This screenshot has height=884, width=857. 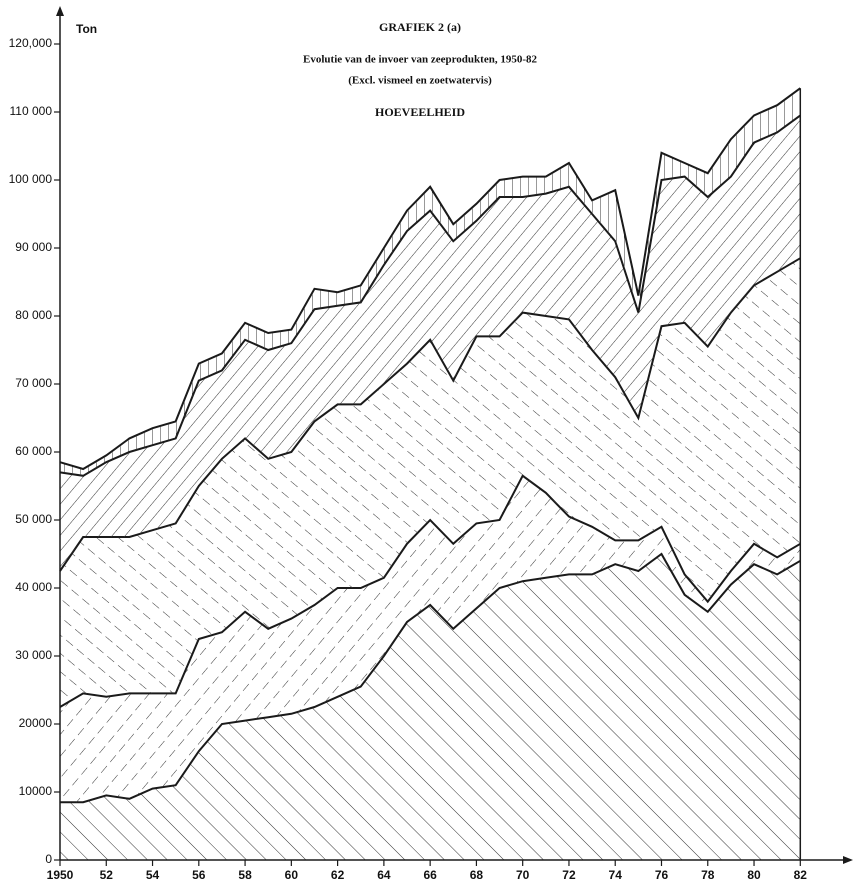 What do you see at coordinates (36, 723) in the screenshot?
I see `y-tick-label: 20000` at bounding box center [36, 723].